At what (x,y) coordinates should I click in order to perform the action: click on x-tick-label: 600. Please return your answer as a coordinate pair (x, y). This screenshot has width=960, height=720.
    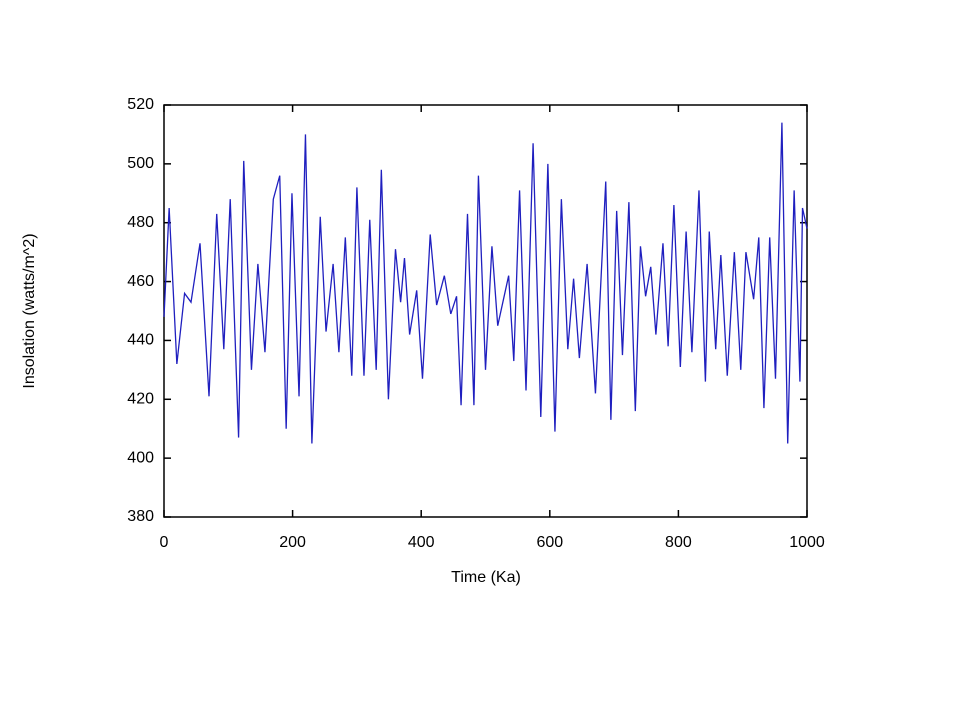
    Looking at the image, I should click on (549, 542).